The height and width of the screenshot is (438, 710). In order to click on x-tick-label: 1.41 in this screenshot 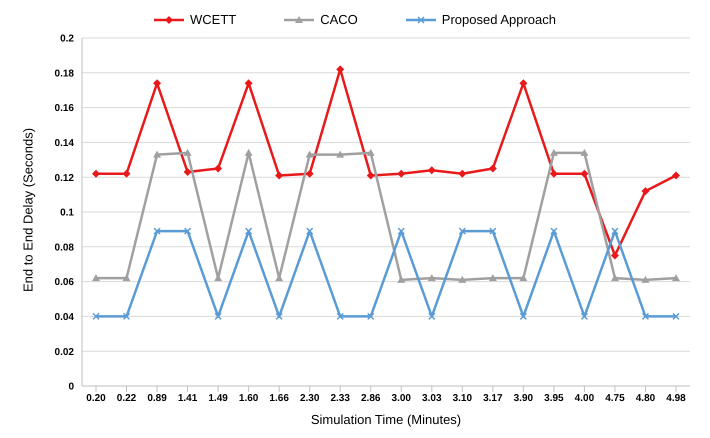, I will do `click(188, 398)`.